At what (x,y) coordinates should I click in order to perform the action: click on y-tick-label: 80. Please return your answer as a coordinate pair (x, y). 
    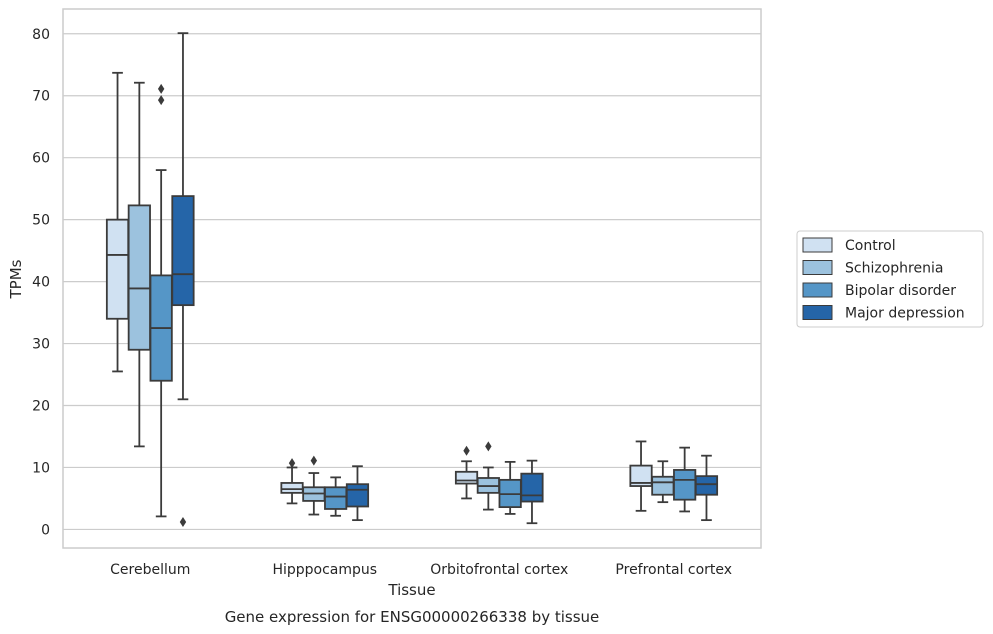
    Looking at the image, I should click on (41, 35).